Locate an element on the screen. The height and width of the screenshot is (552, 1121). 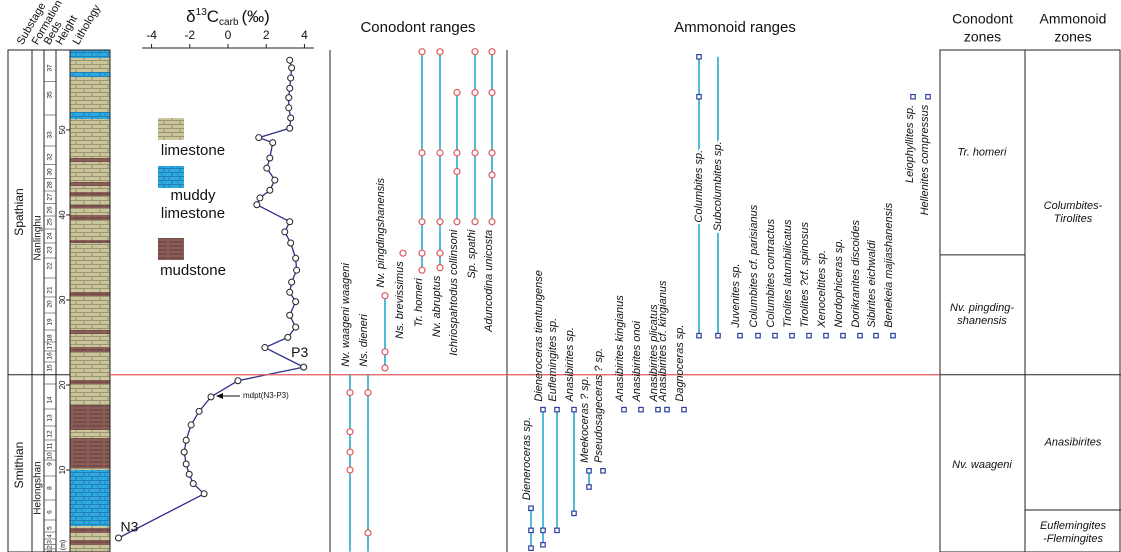
species-label: Ns. brevissimus is located at coordinates (400, 300).